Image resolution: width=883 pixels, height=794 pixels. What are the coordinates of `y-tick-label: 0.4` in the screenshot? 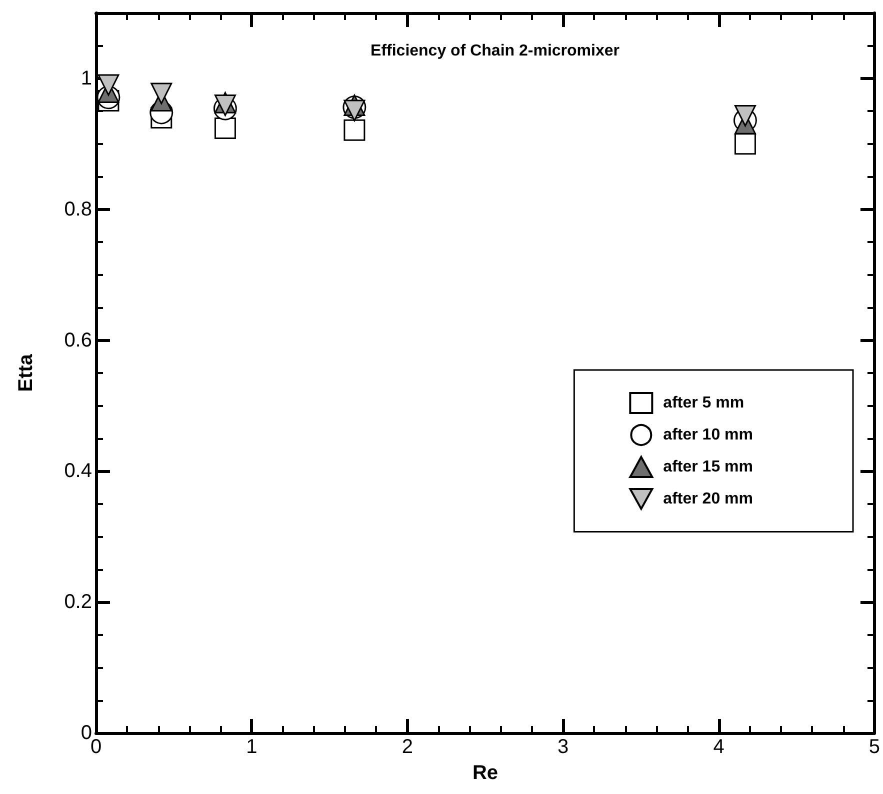 It's located at (78, 471).